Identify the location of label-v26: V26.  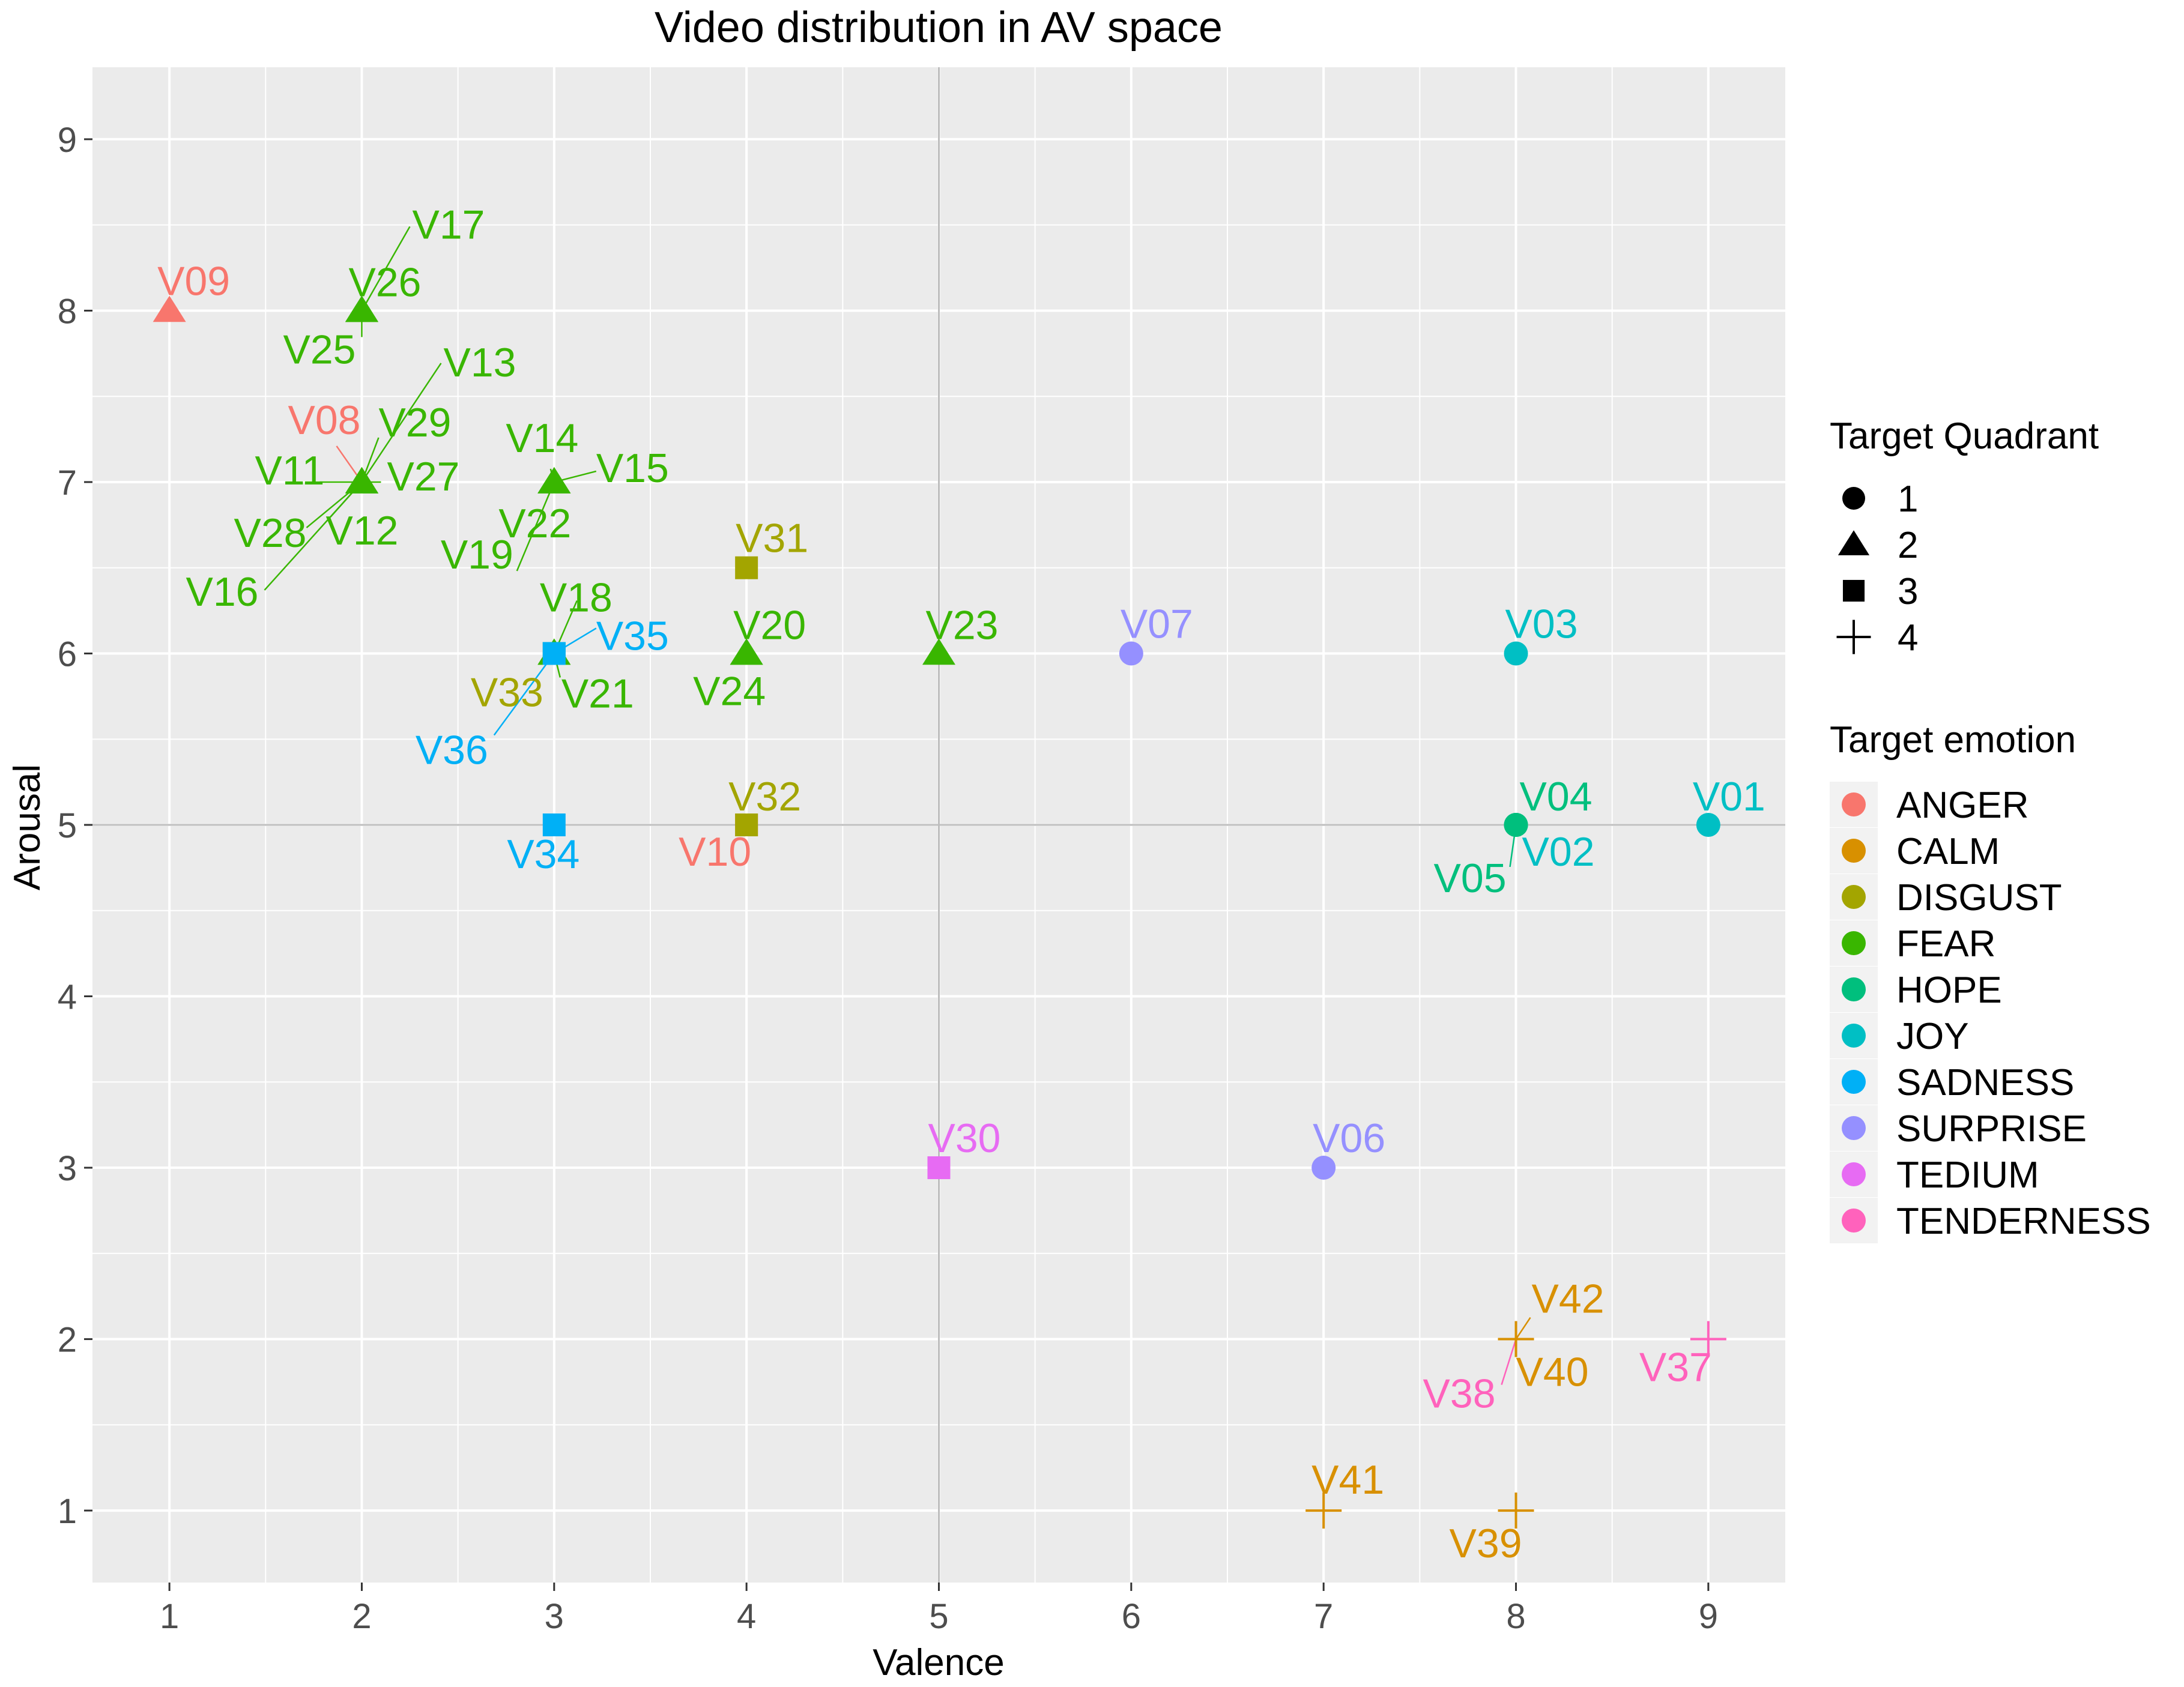
(384, 282).